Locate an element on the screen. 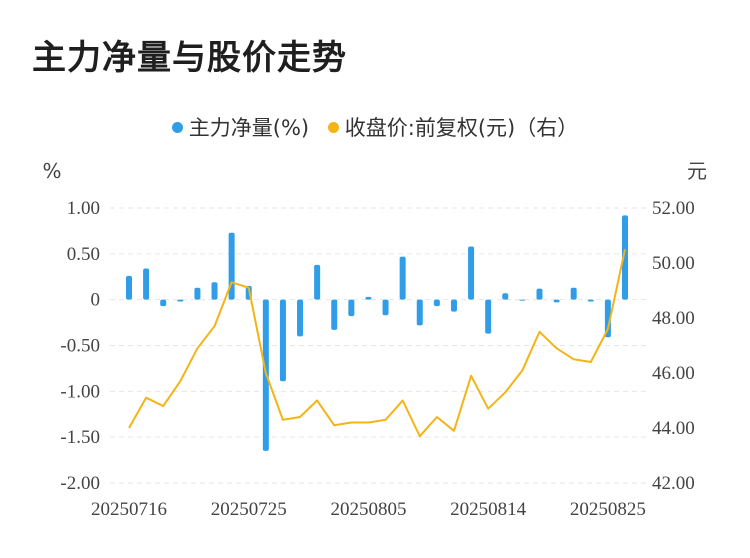  legend-line-label: 收盘价:前复权(元)（右） is located at coordinates (461, 128).